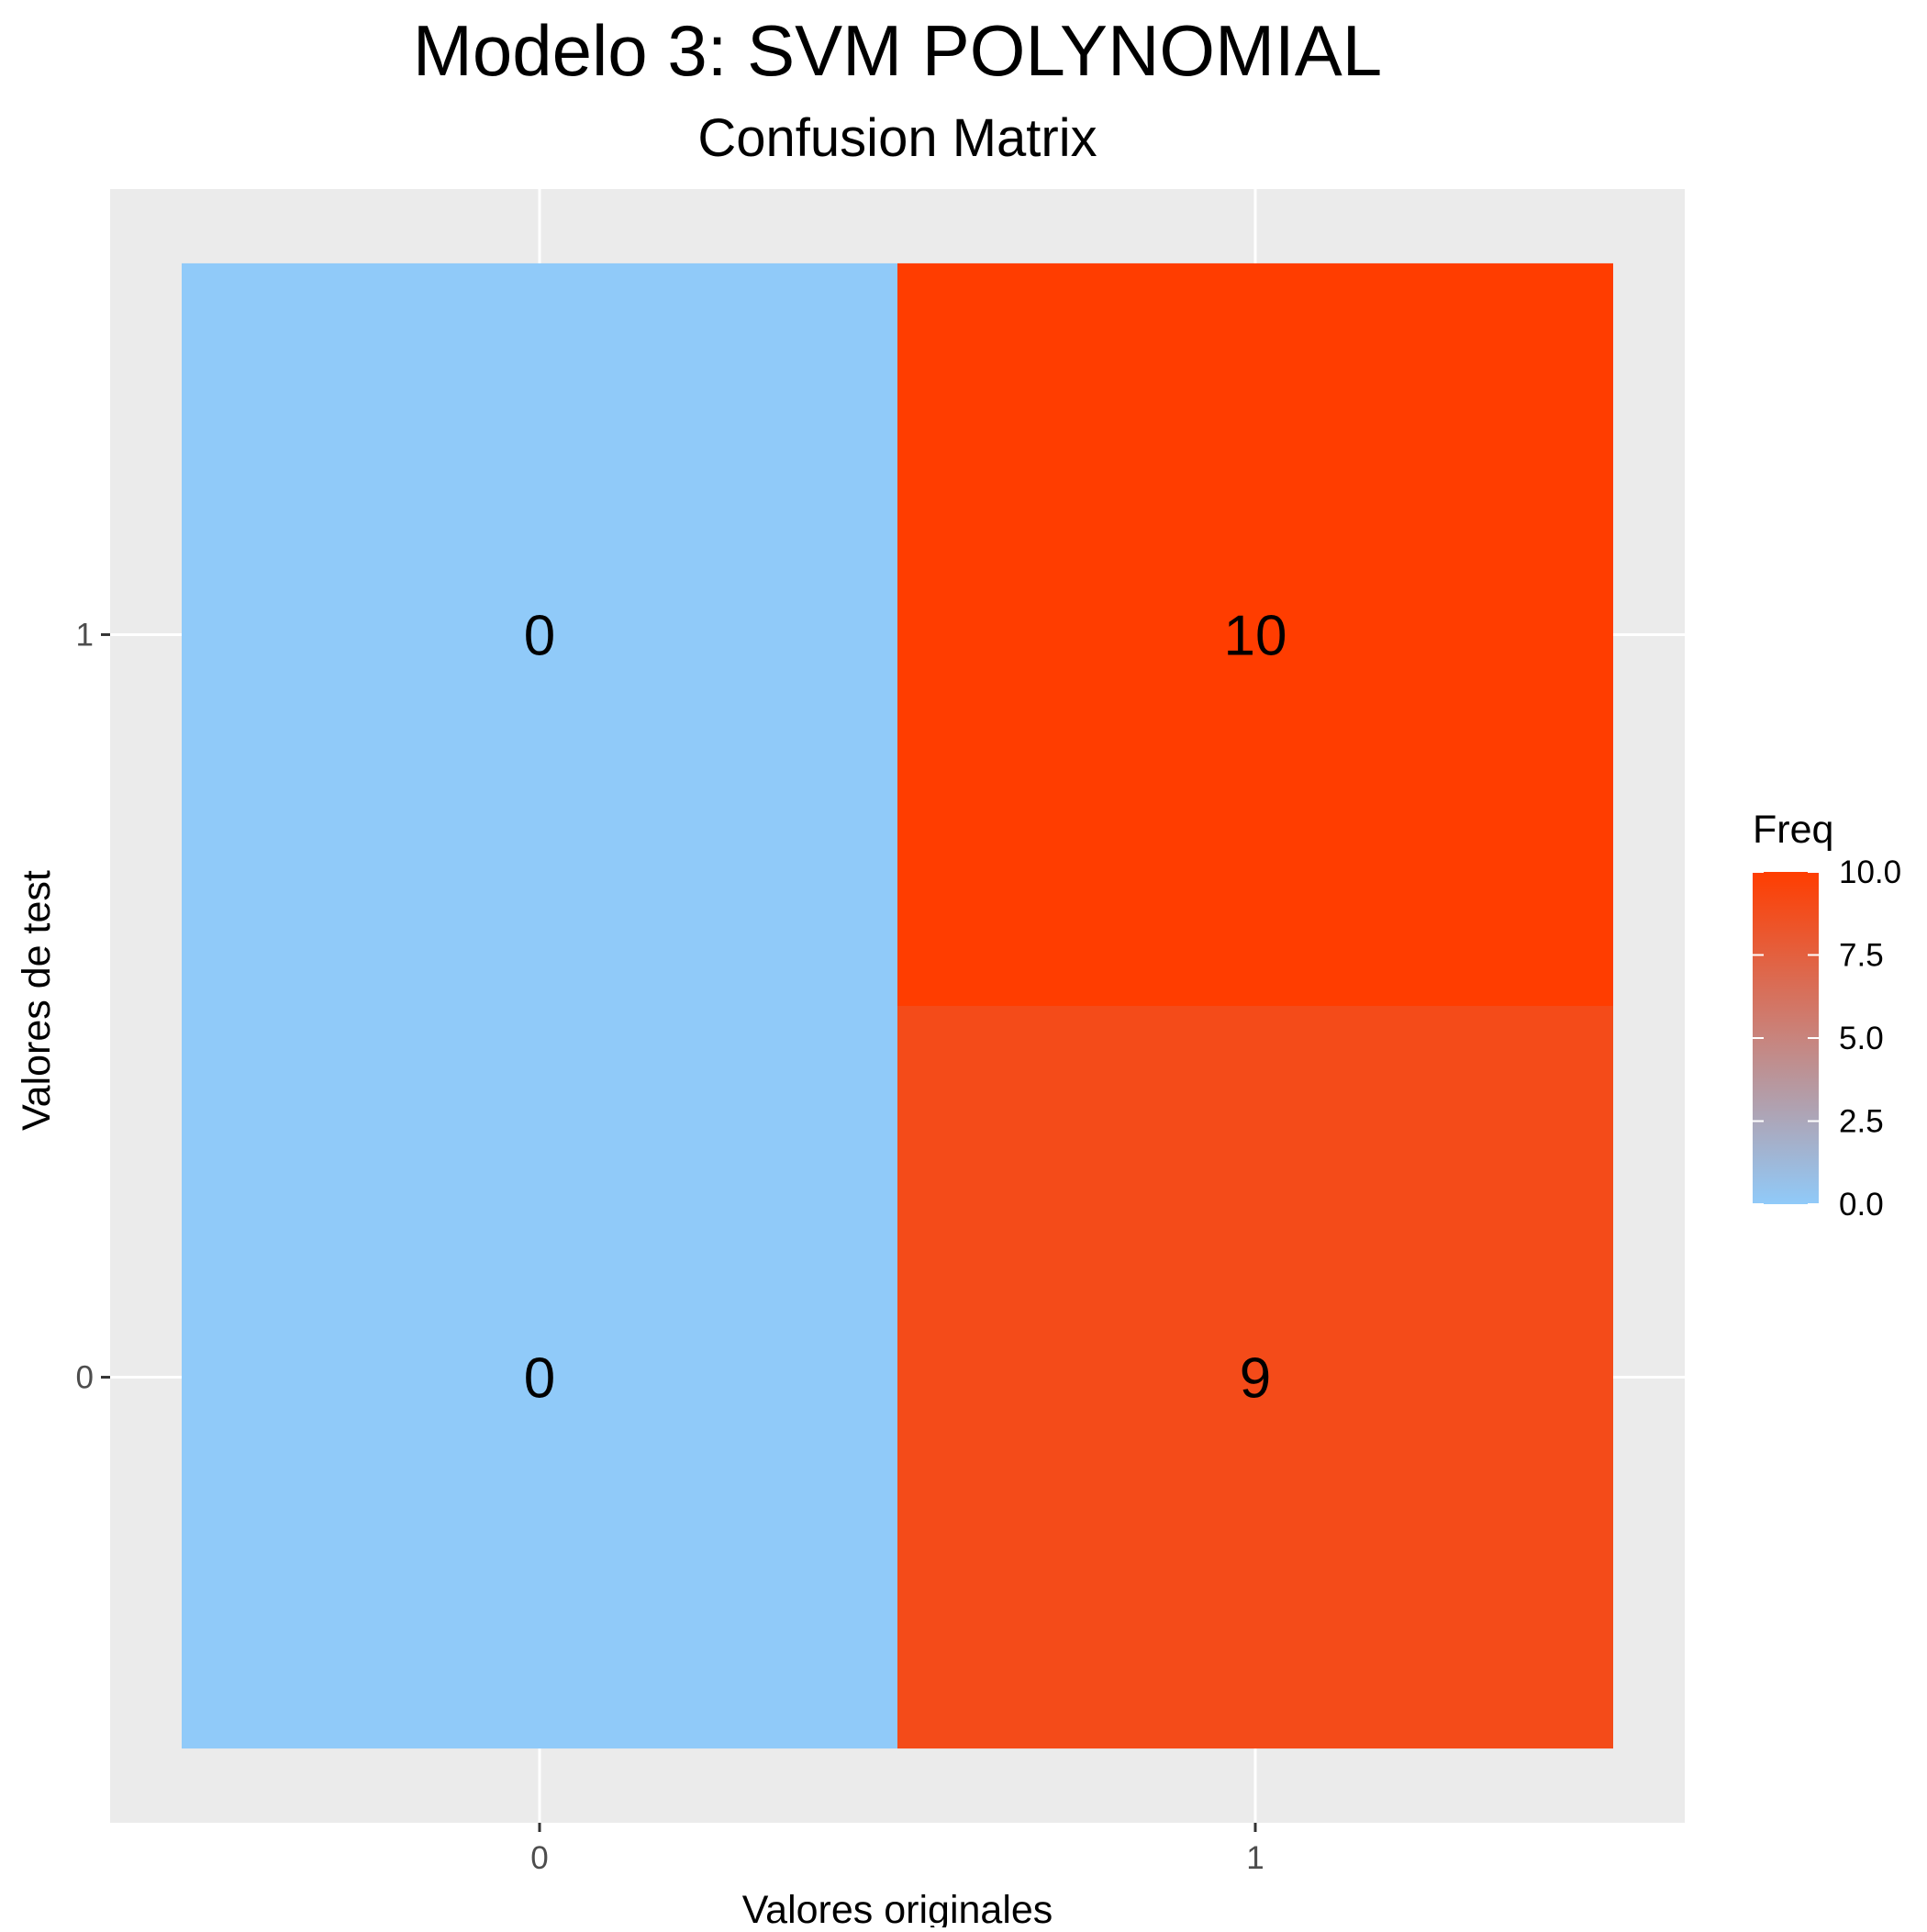 The height and width of the screenshot is (1932, 1927). I want to click on cell-value-label: 9, so click(1255, 1379).